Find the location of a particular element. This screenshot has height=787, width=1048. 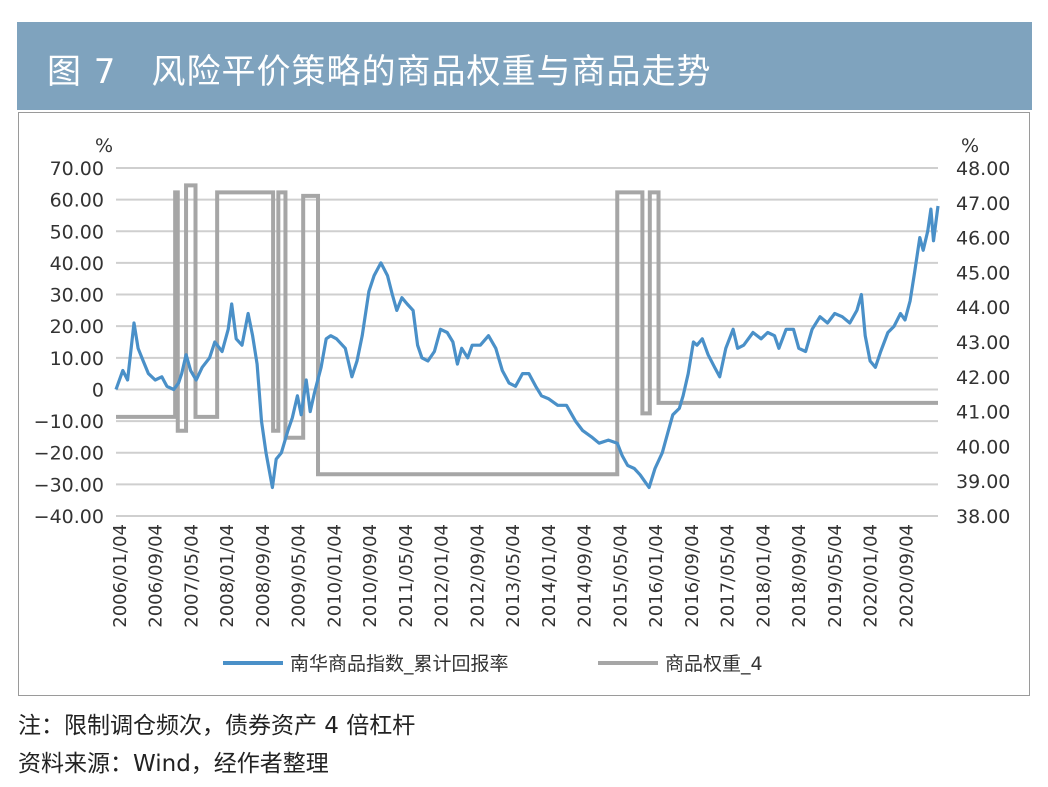

y-right-tick-label: 40.00 is located at coordinates (983, 447).